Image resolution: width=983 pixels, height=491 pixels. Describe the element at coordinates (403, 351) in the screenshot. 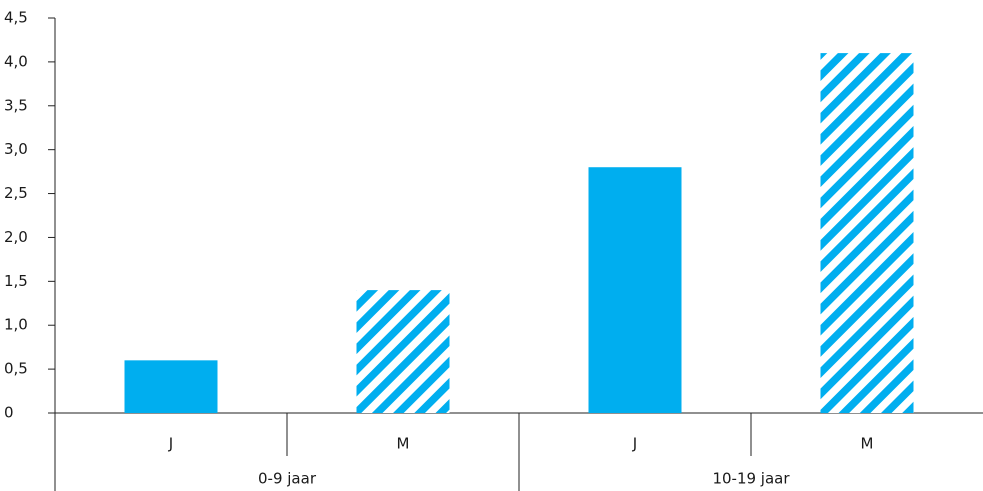

I see `bar-0-9-jaar-M` at that location.